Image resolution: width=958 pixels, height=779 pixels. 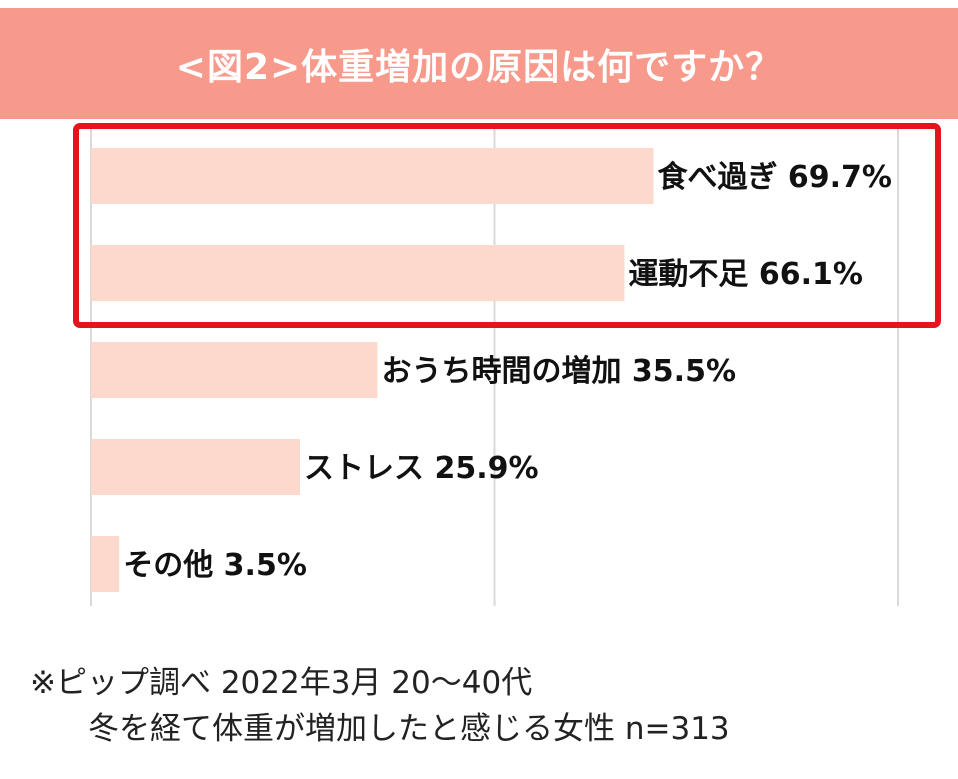 I want to click on chart-title: <図2>体重増加の原因は何ですか？, so click(x=479, y=67).